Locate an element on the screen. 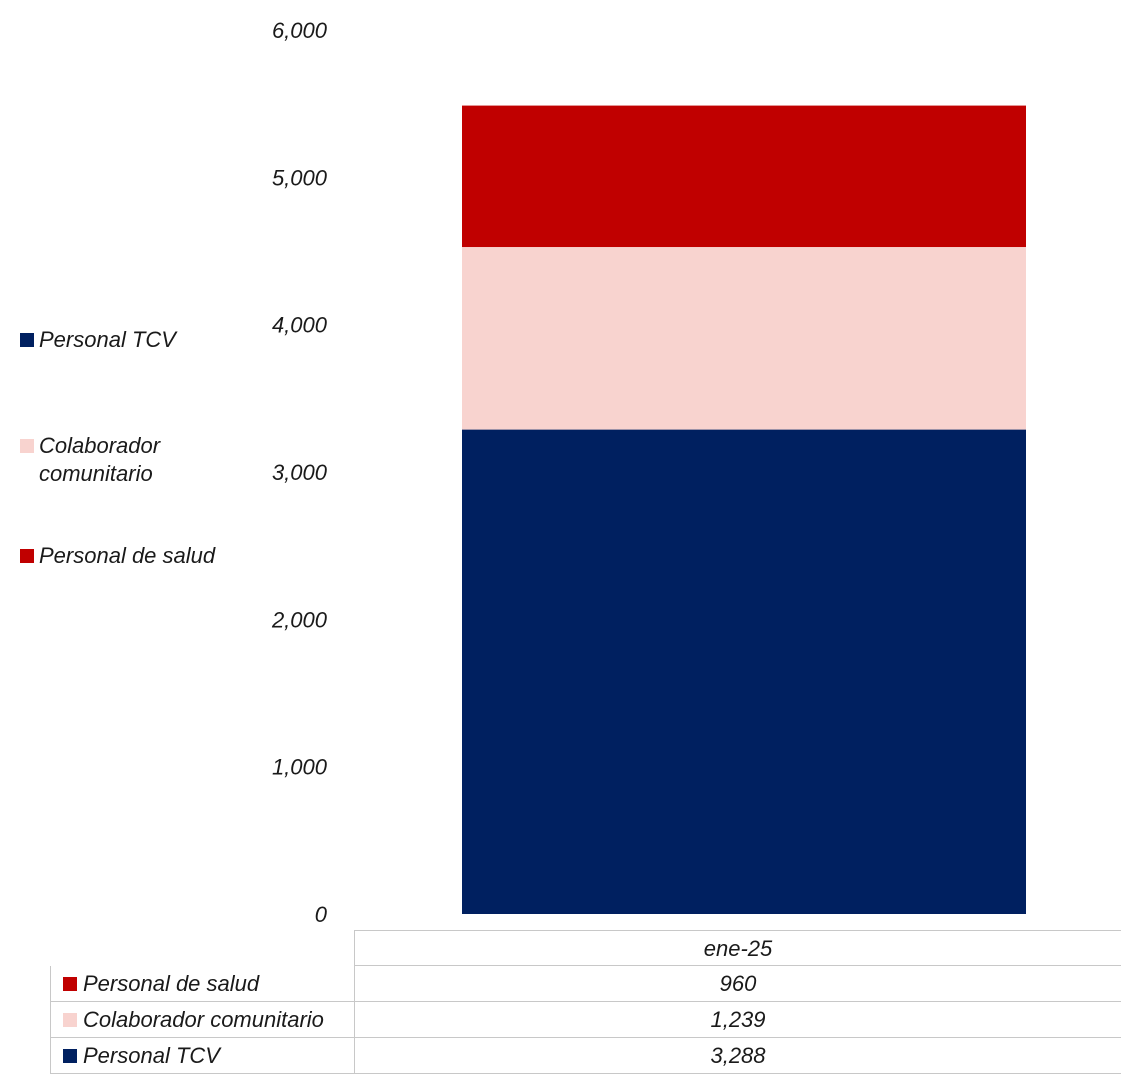 The image size is (1121, 1086). table-header-category: ene-25 is located at coordinates (737, 948).